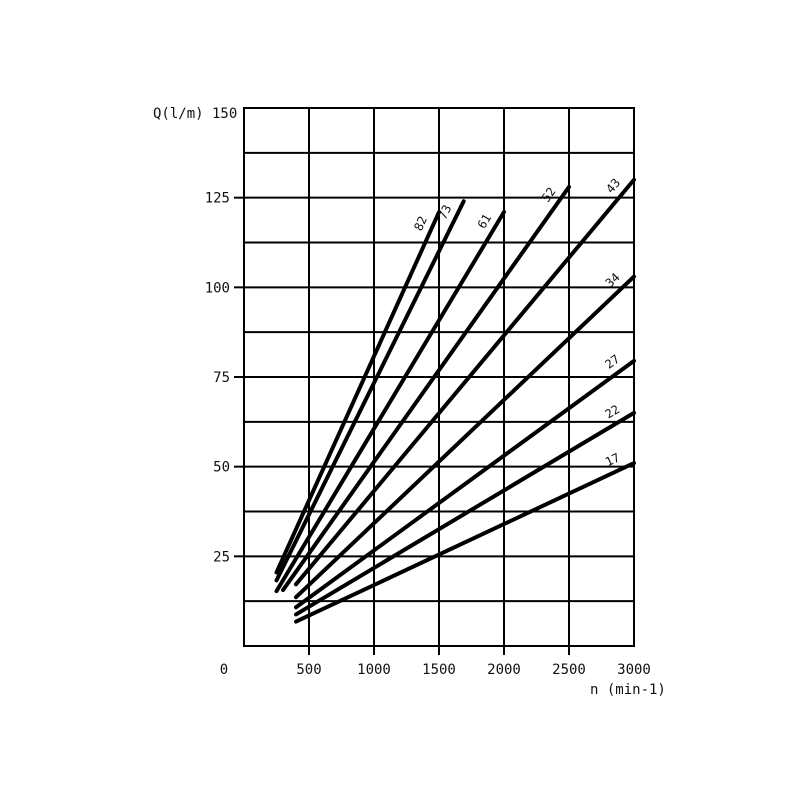  I want to click on series-label-22: 22, so click(613, 411).